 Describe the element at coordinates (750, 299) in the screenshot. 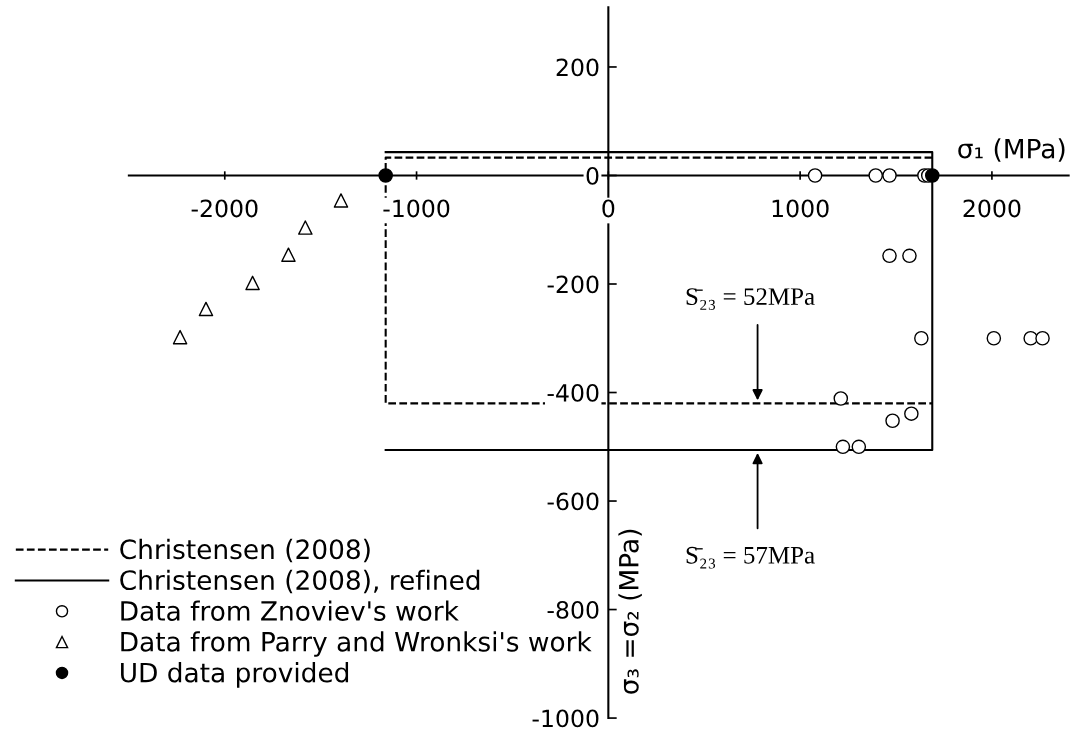

I see `annotation: S̄₂₃ = 52MPa` at that location.